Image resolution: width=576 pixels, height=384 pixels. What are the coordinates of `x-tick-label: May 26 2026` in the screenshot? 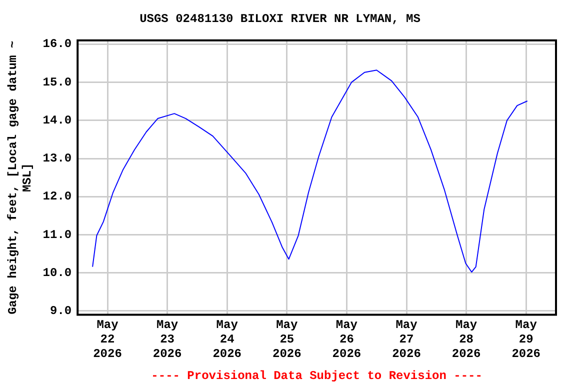 It's located at (347, 339).